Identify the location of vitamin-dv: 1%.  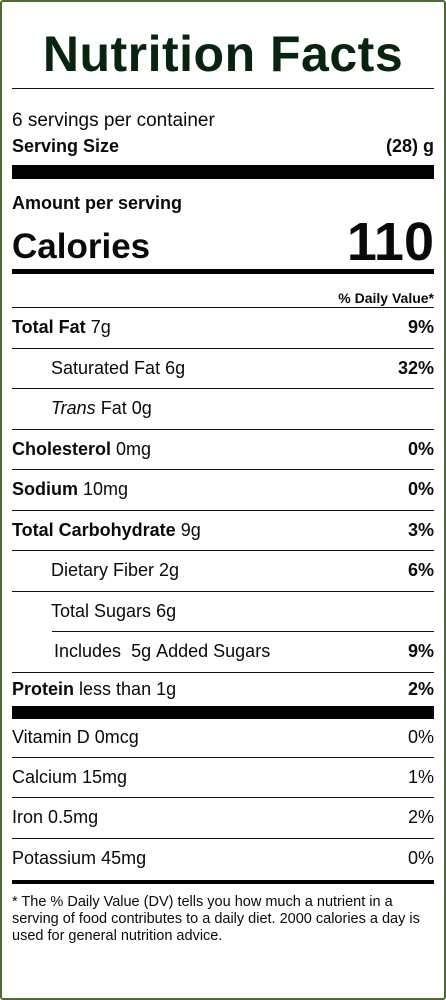
(420, 776).